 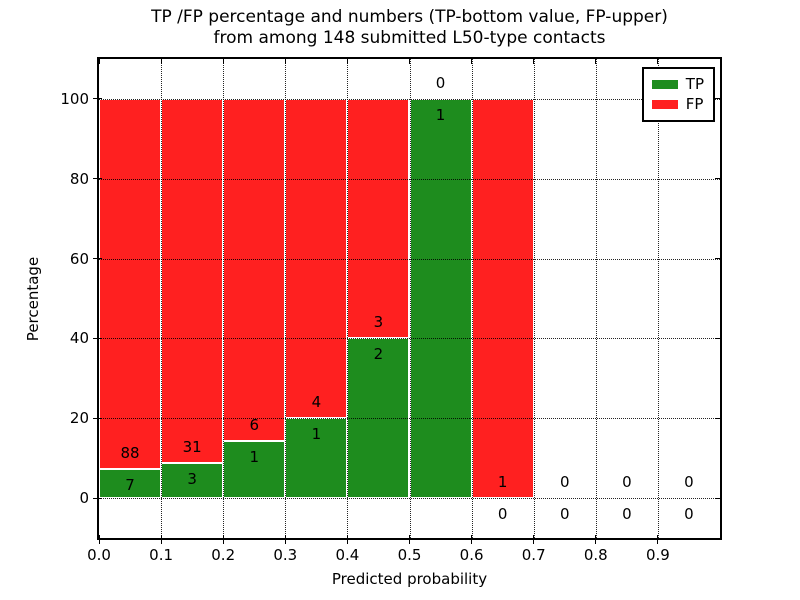 I want to click on x-tick-label: 0.6, so click(x=471, y=555).